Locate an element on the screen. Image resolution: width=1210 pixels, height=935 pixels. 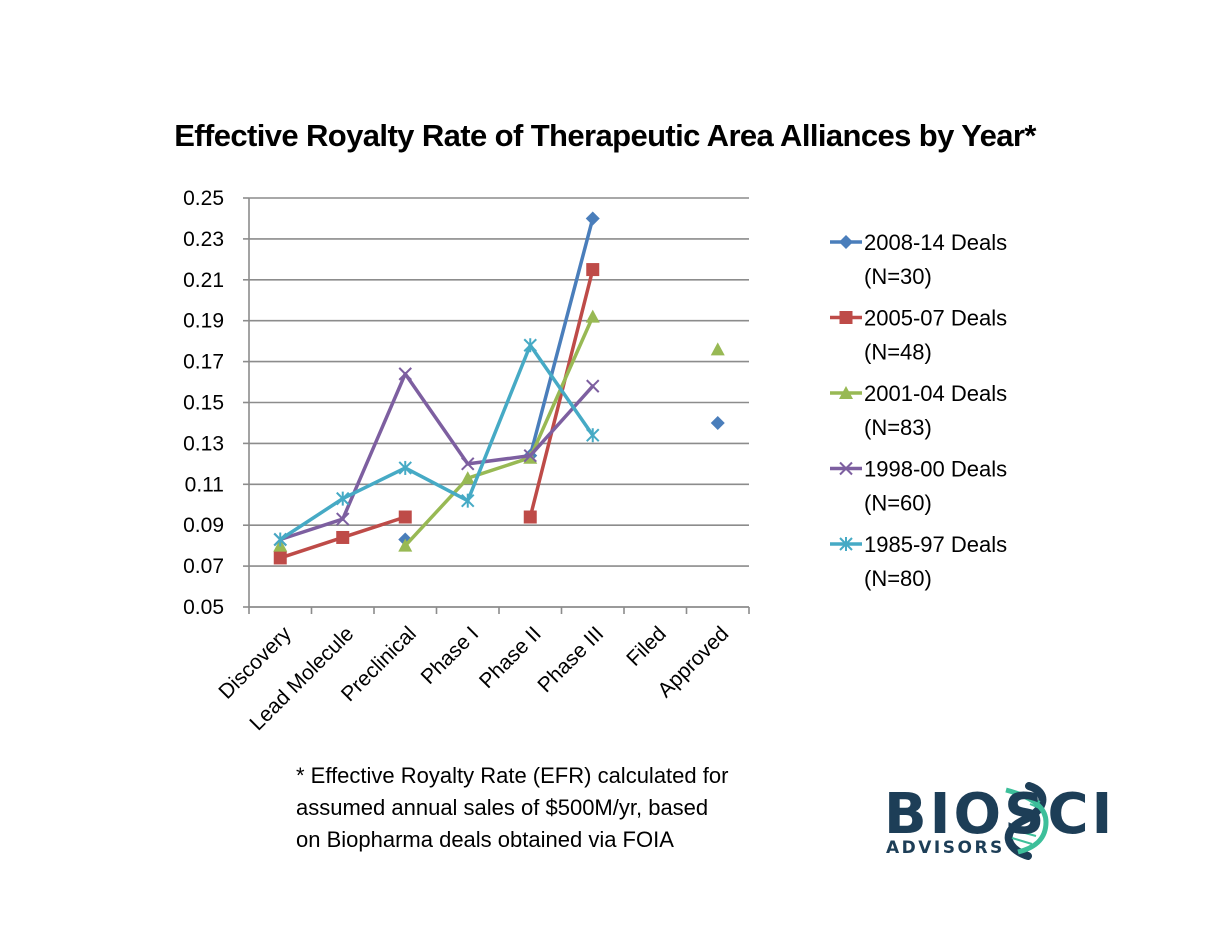
series-2001-04-deals is located at coordinates (499, 430).